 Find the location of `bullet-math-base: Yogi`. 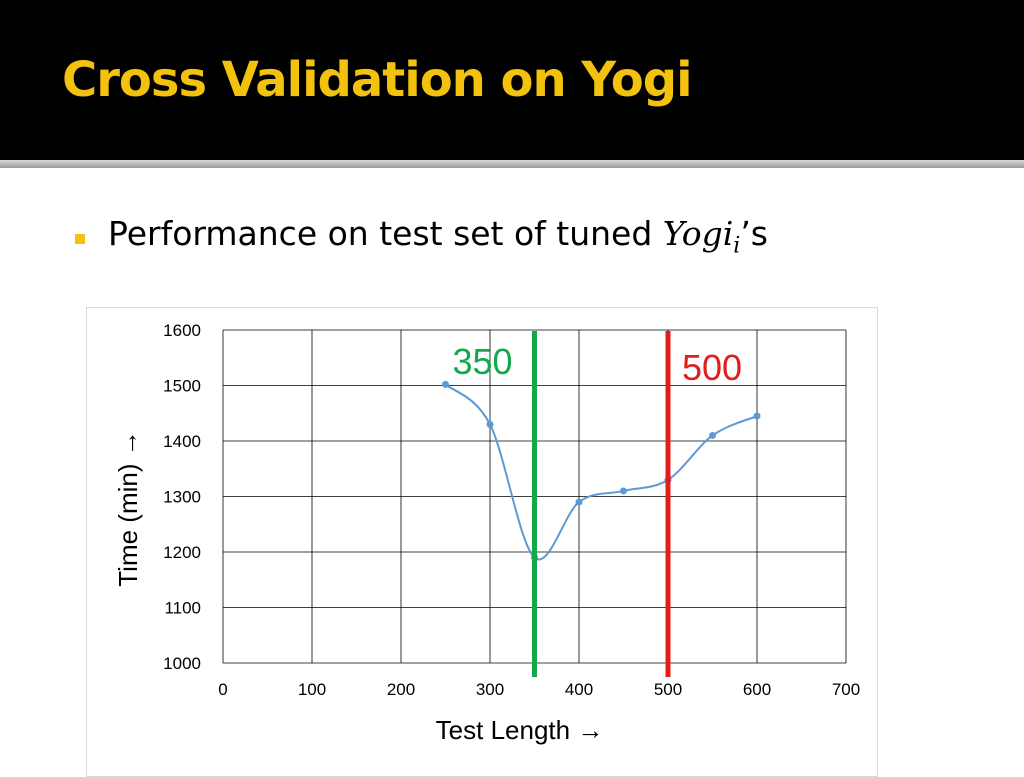

bullet-math-base: Yogi is located at coordinates (698, 233).